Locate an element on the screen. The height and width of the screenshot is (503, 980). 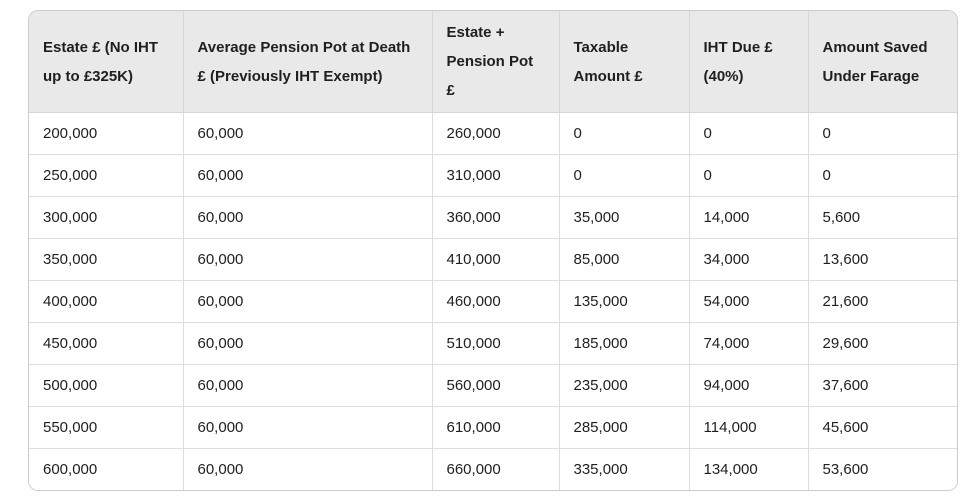
table-cell: 54,000 is located at coordinates (749, 301).